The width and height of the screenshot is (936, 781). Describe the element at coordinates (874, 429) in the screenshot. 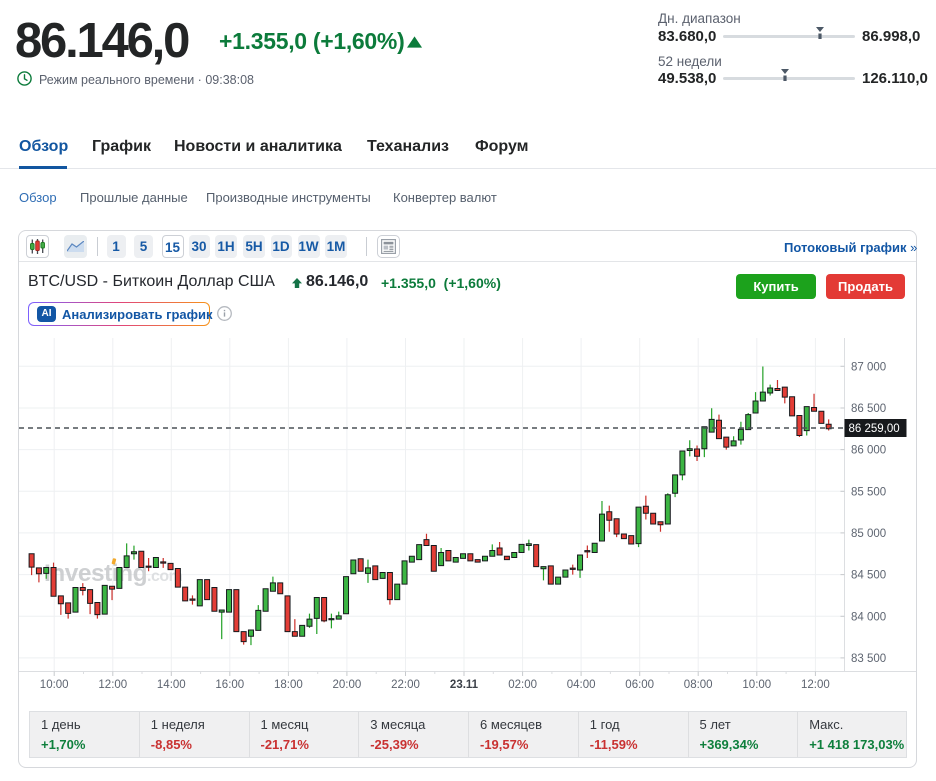

I see `svg-text: 86 259,00` at that location.